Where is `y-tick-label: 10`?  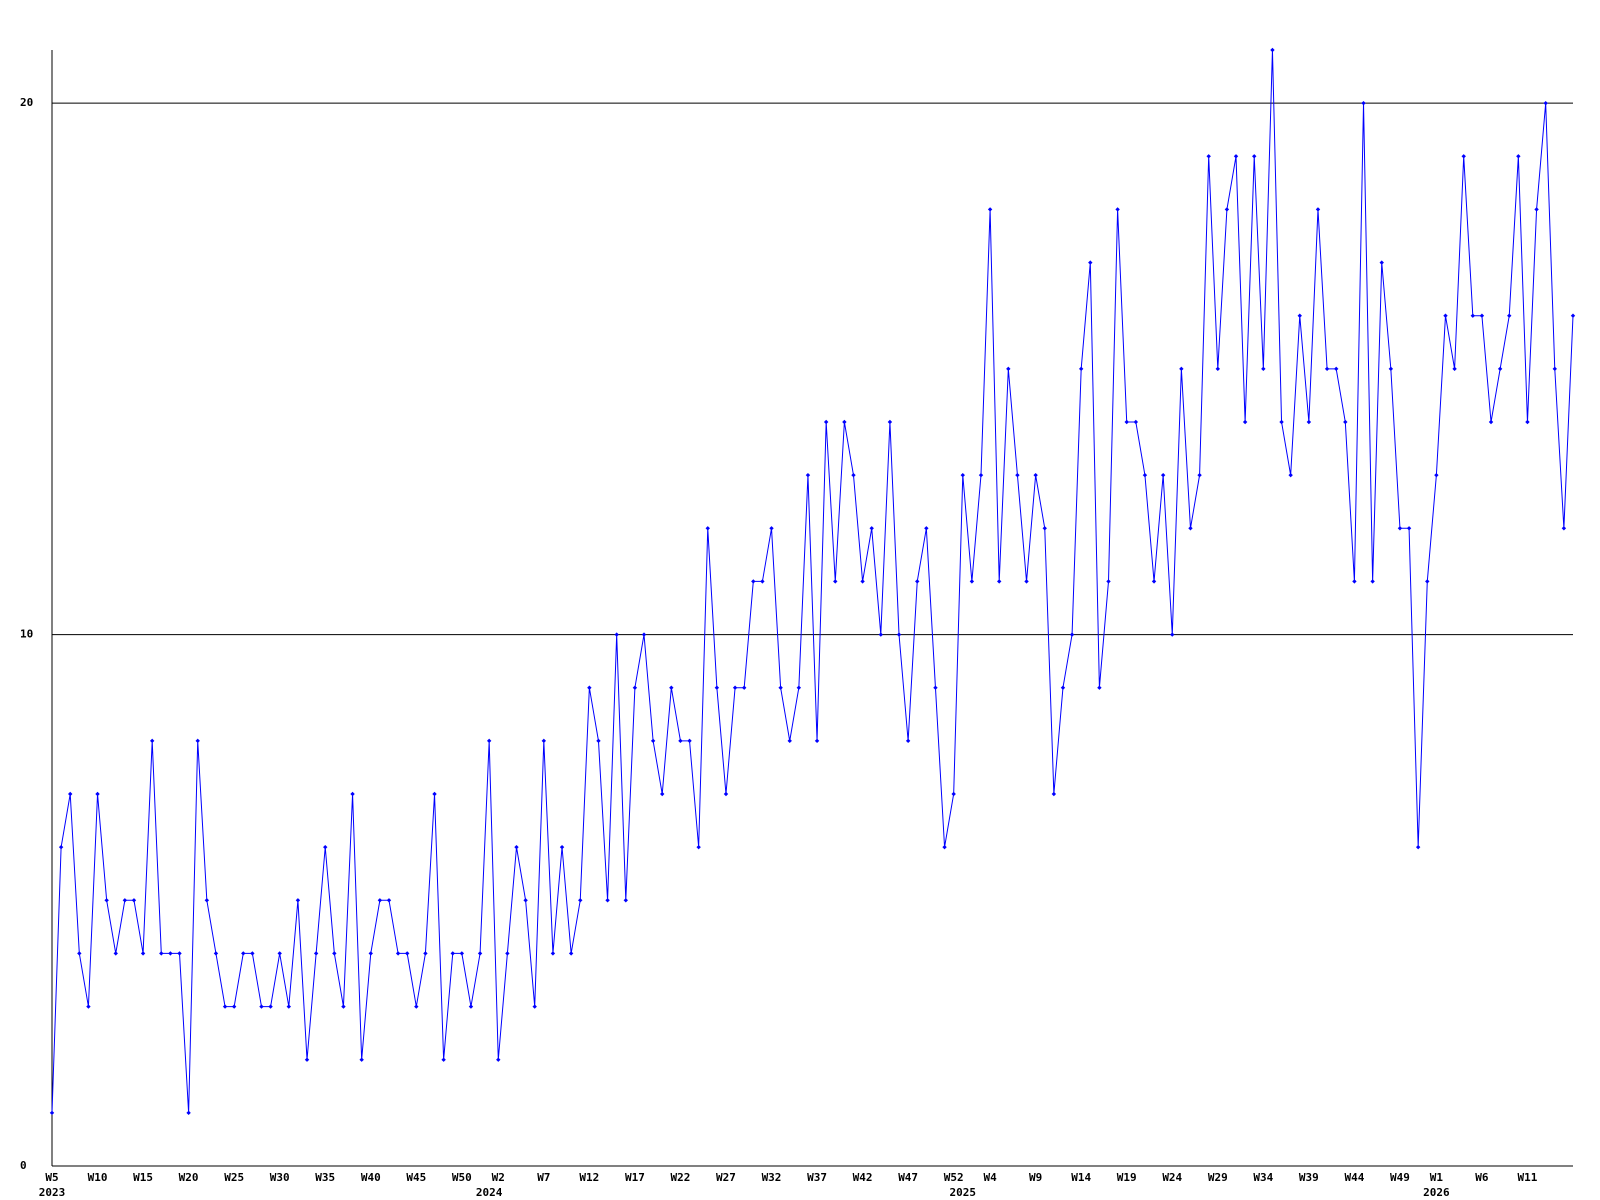
y-tick-label: 10 is located at coordinates (26, 634).